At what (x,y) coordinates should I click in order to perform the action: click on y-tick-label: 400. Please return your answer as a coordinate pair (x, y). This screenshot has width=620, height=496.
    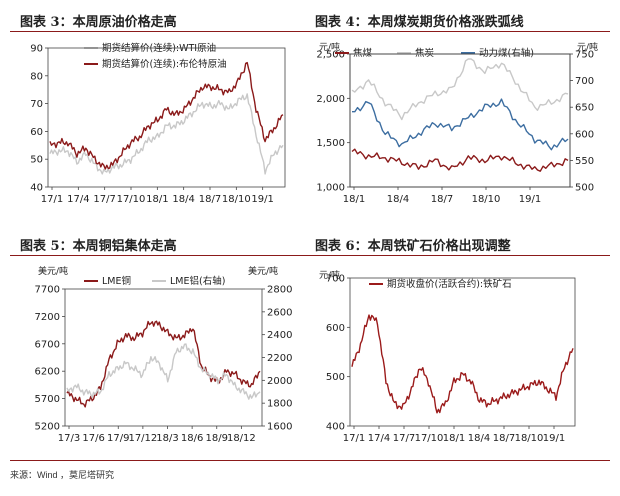
    Looking at the image, I should click on (335, 427).